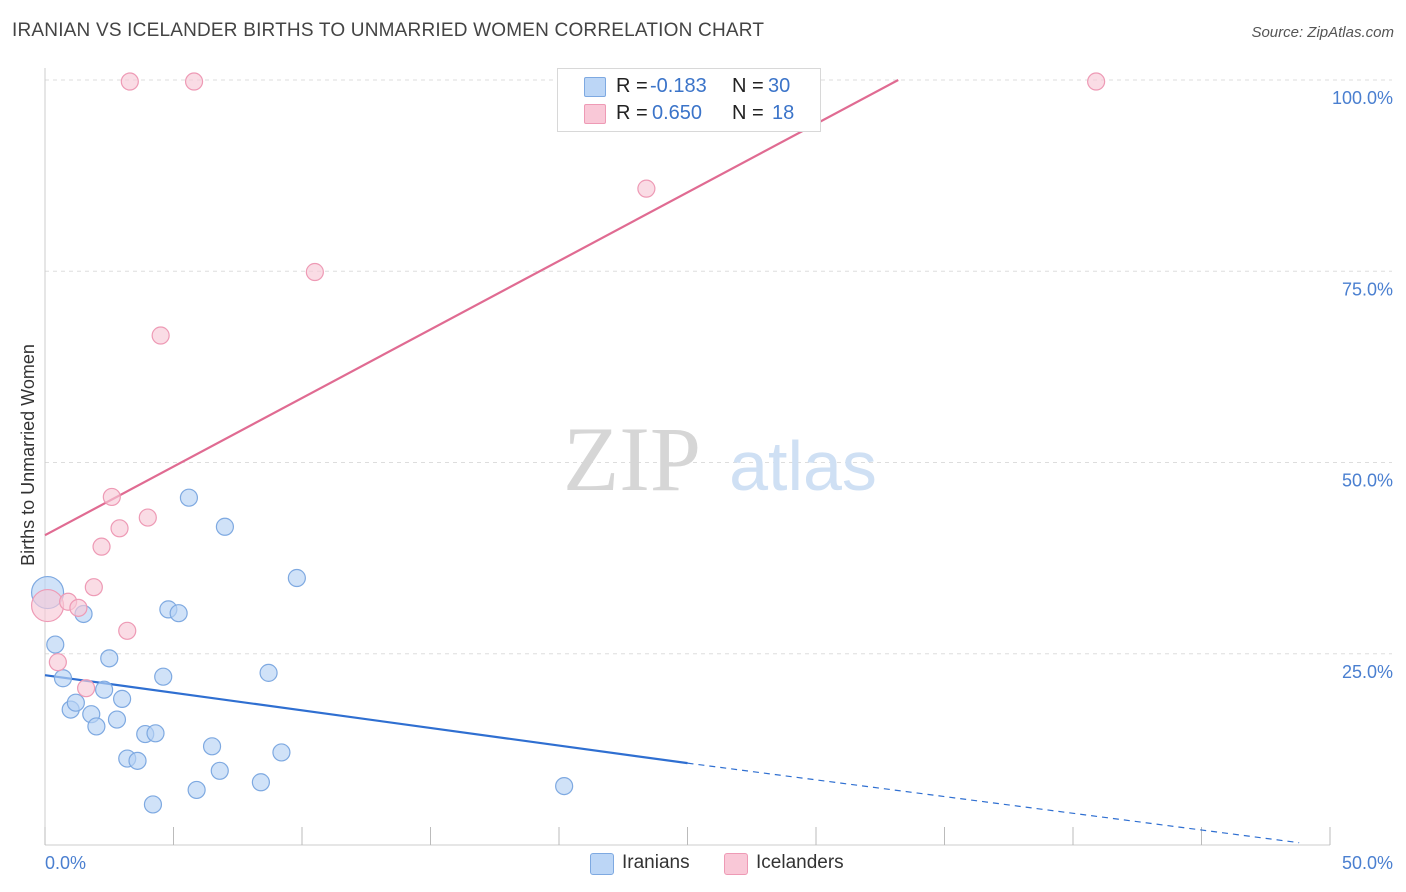 This screenshot has width=1406, height=892. Describe the element at coordinates (800, 862) in the screenshot. I see `bottom-legend-label-icelanders: Icelanders` at that location.